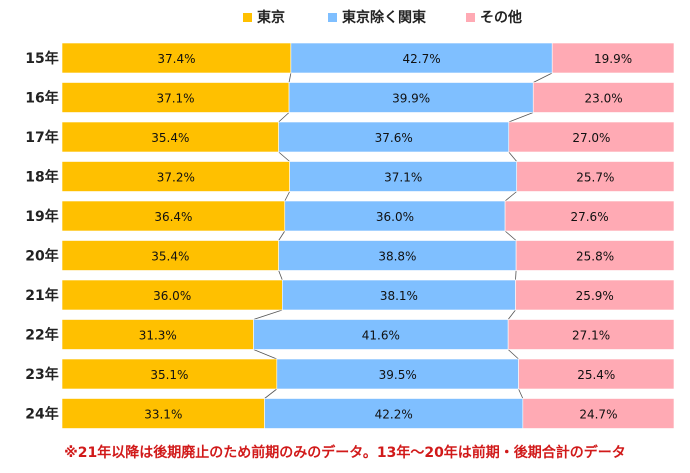  Describe the element at coordinates (41, 374) in the screenshot. I see `category-label: 23年` at that location.